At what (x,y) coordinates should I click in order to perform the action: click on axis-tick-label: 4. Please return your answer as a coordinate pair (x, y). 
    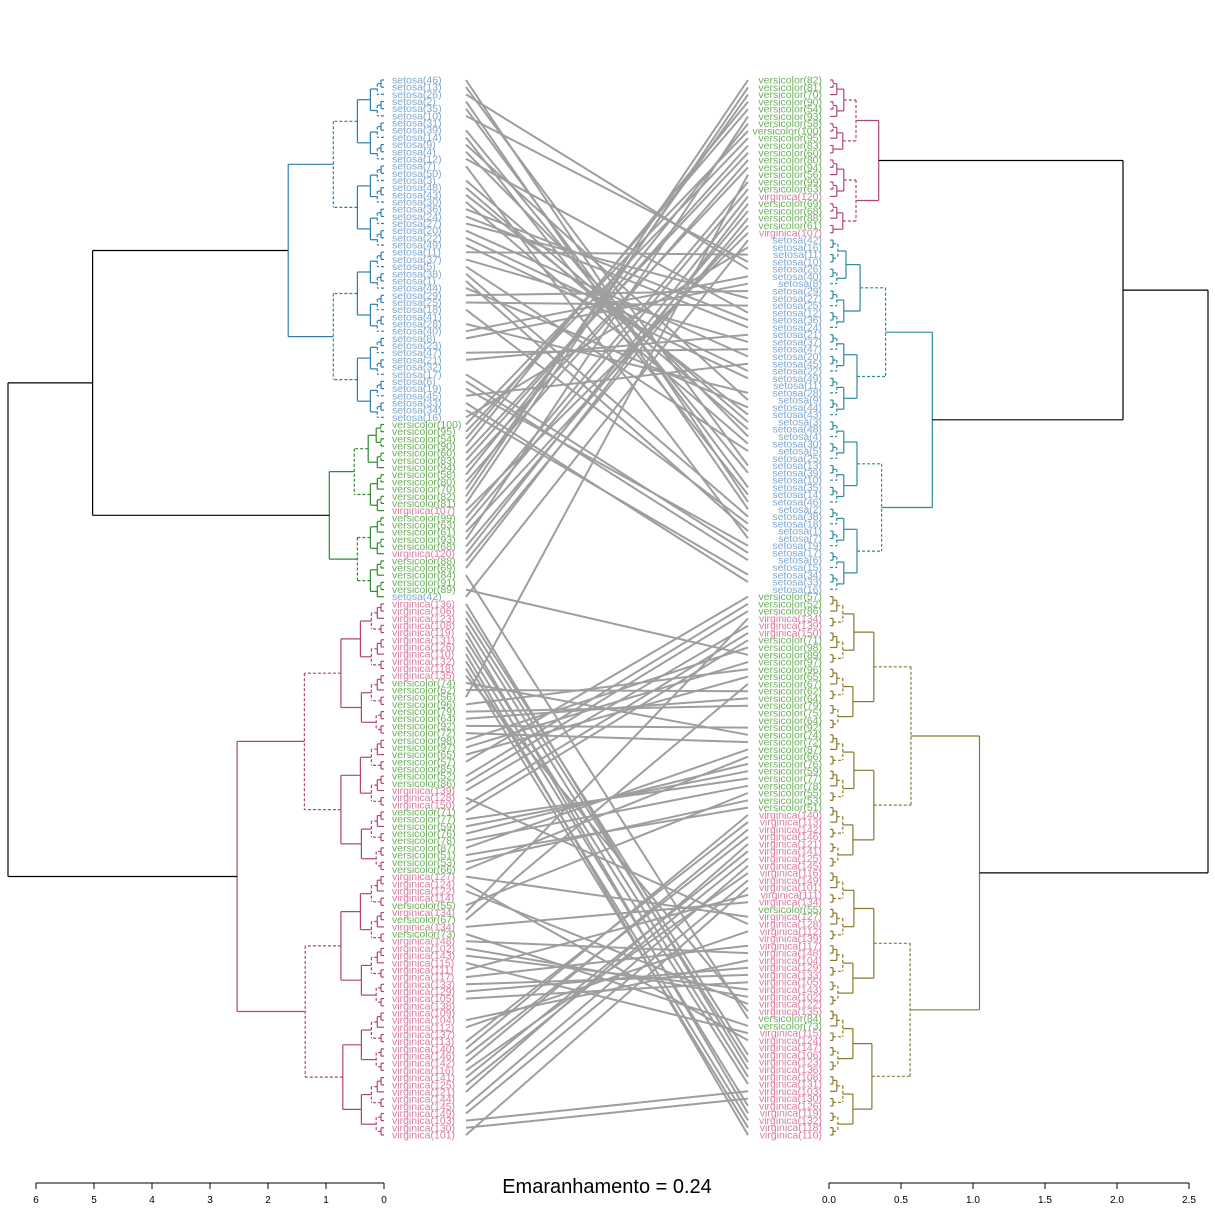
    Looking at the image, I should click on (152, 1200).